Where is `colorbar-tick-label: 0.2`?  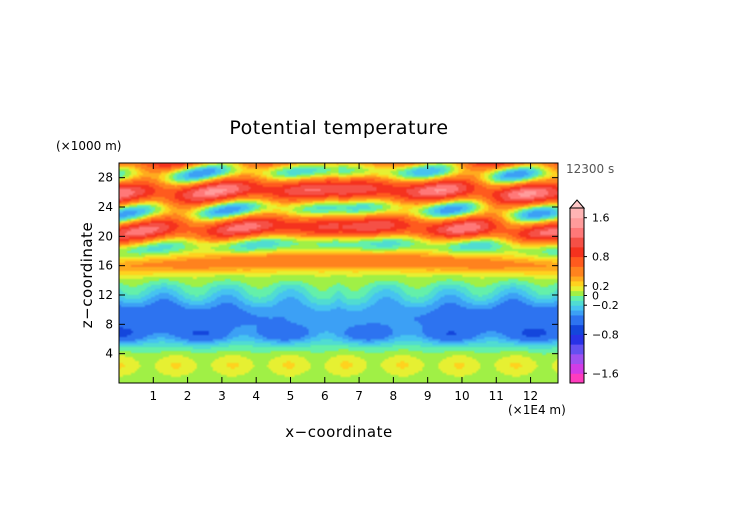
colorbar-tick-label: 0.2 is located at coordinates (601, 286).